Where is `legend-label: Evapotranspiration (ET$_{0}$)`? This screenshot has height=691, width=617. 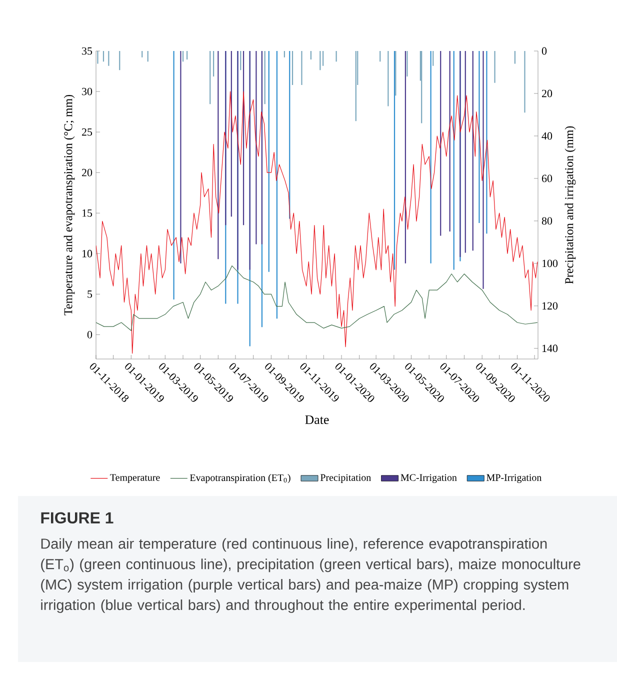 legend-label: Evapotranspiration (ET$_{0}$) is located at coordinates (240, 479).